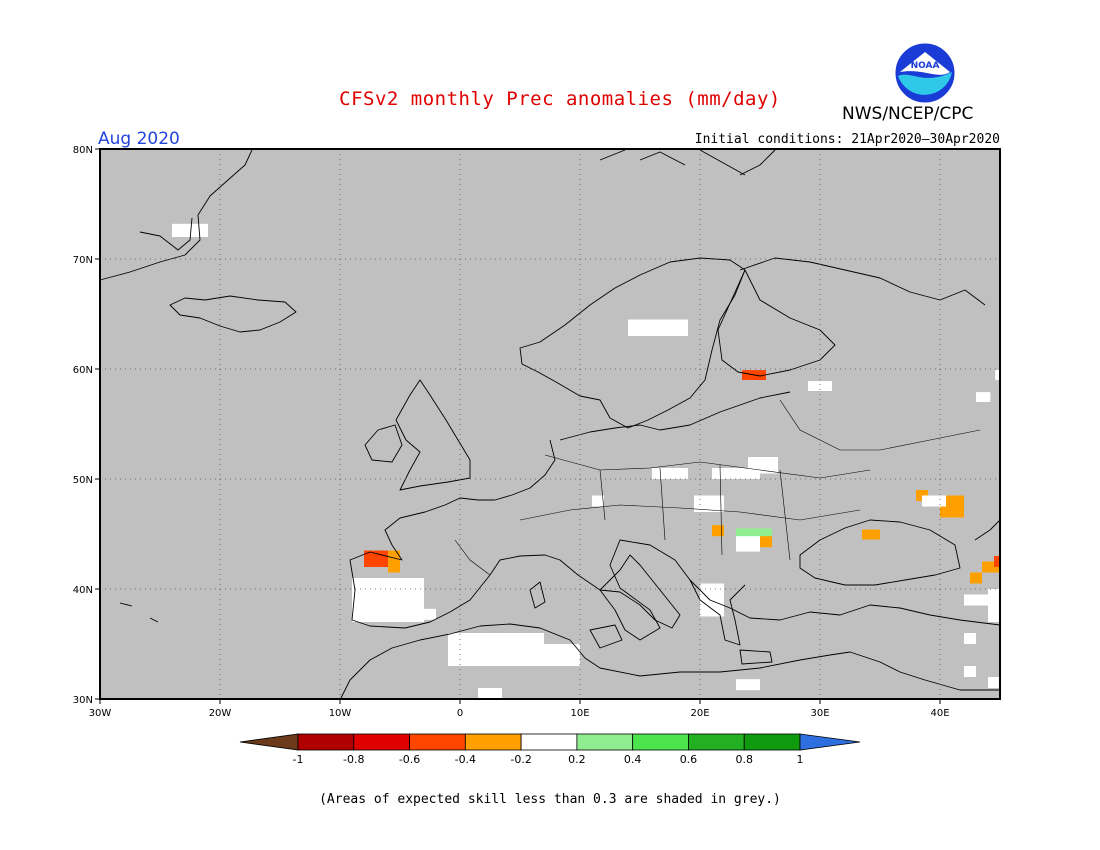 This screenshot has width=1100, height=850. What do you see at coordinates (560, 99) in the screenshot?
I see `map-title: CFSv2 monthly Prec anomalies (mm/day)` at bounding box center [560, 99].